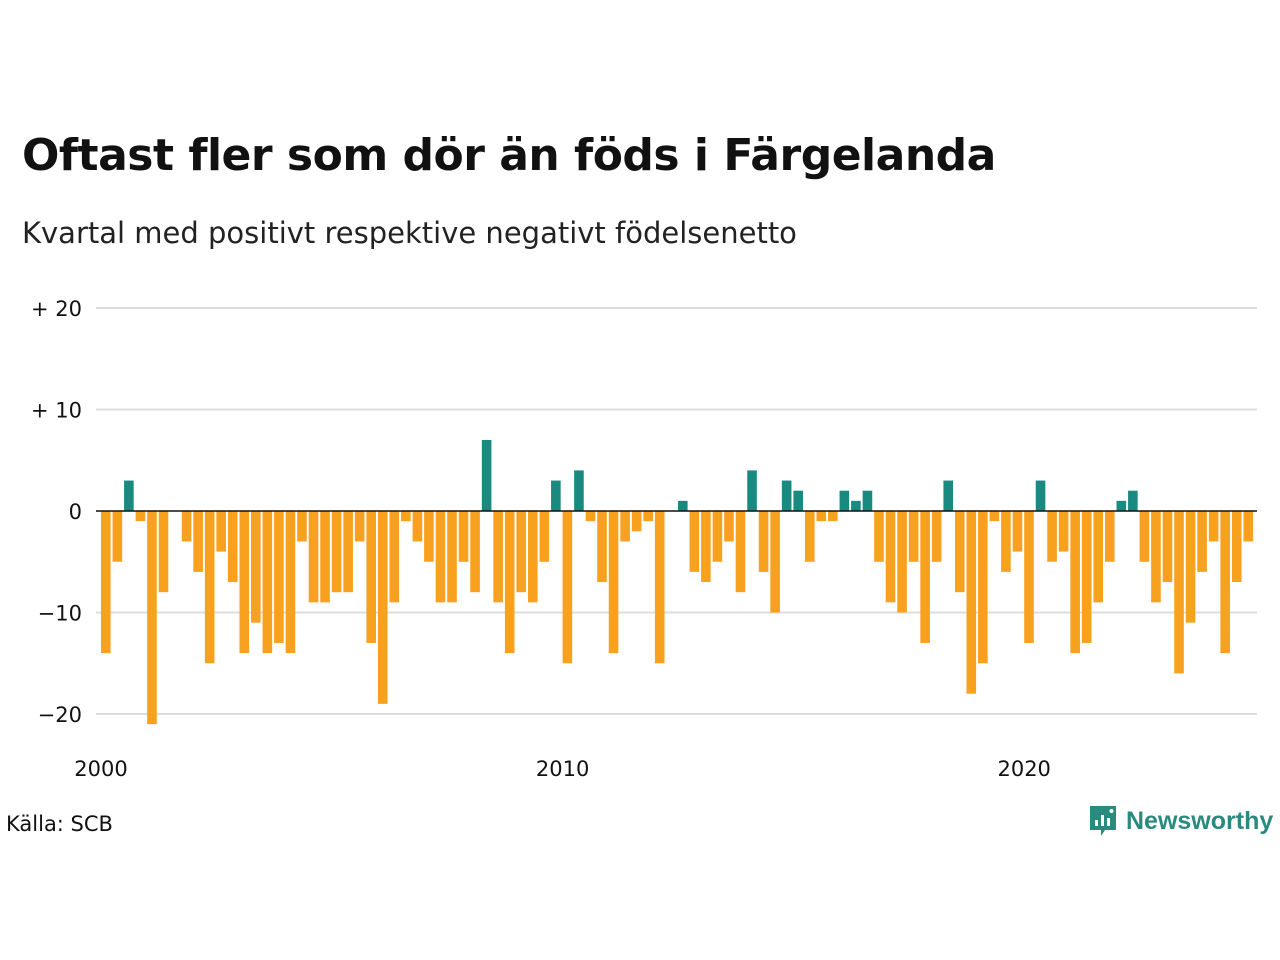 The image size is (1280, 960). Describe the element at coordinates (56, 512) in the screenshot. I see `y-axis: + 20 + 10 0 −10 −20` at that location.